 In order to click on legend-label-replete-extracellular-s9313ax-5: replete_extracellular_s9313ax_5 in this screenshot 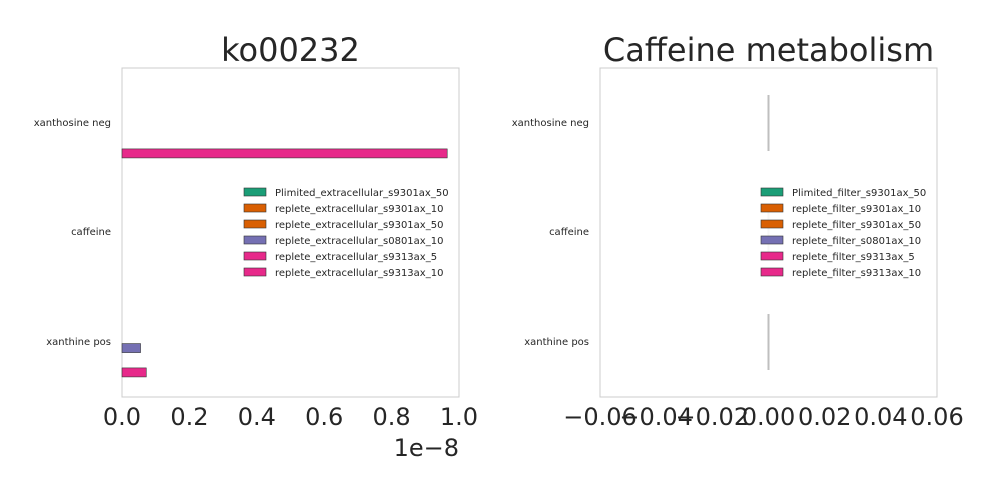, I will do `click(356, 257)`.